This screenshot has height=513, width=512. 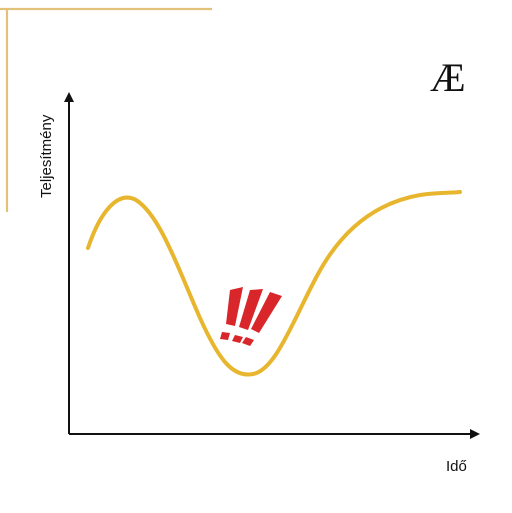 What do you see at coordinates (266, 312) in the screenshot?
I see `exclamation-3-bar` at bounding box center [266, 312].